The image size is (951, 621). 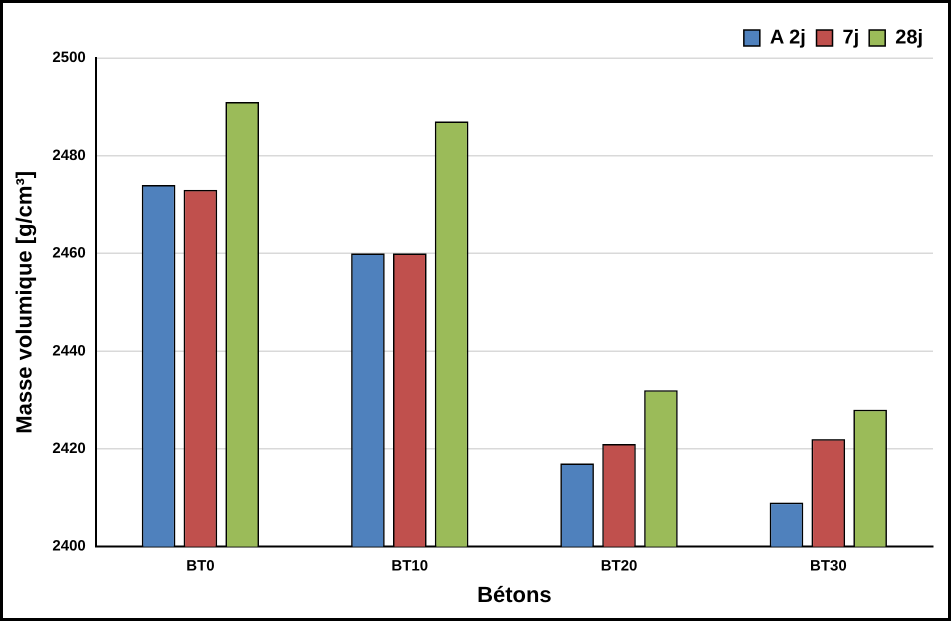 What do you see at coordinates (69, 155) in the screenshot?
I see `y-tick-label: 2480` at bounding box center [69, 155].